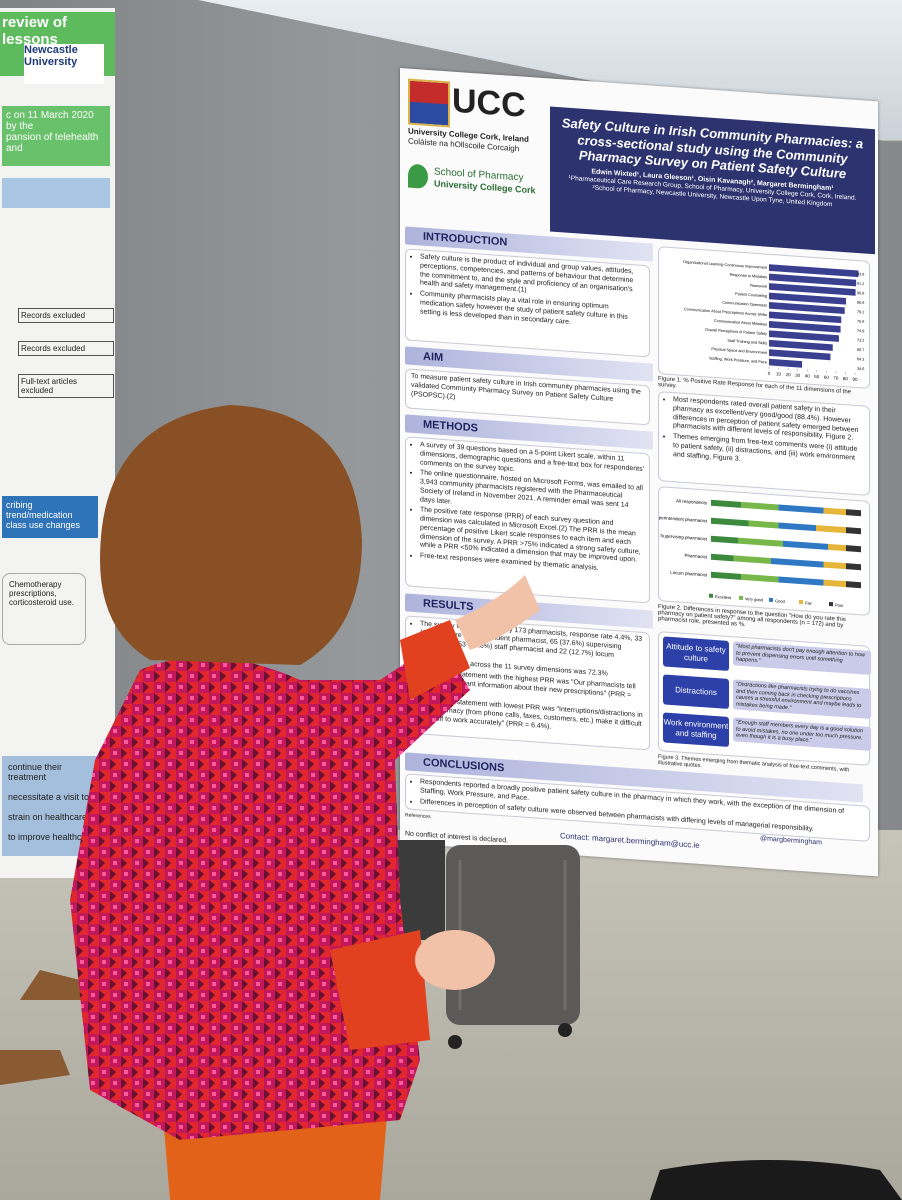 The width and height of the screenshot is (902, 1200). What do you see at coordinates (696, 556) in the screenshot?
I see `row-label: Pharmacist` at bounding box center [696, 556].